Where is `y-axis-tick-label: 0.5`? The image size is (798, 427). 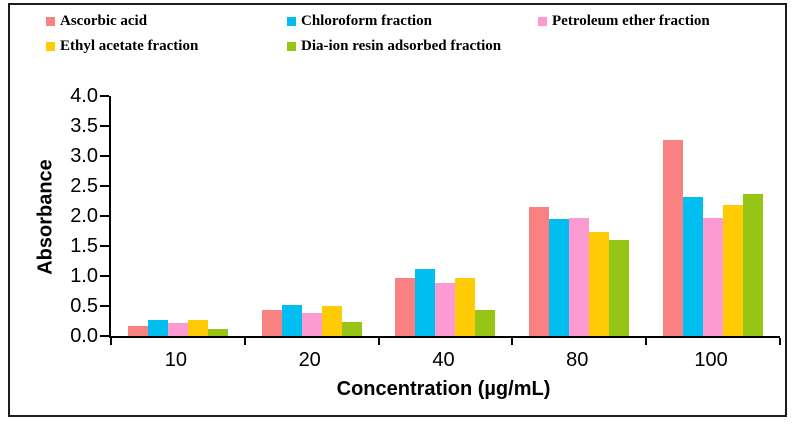 y-axis-tick-label: 0.5 is located at coordinates (84, 306).